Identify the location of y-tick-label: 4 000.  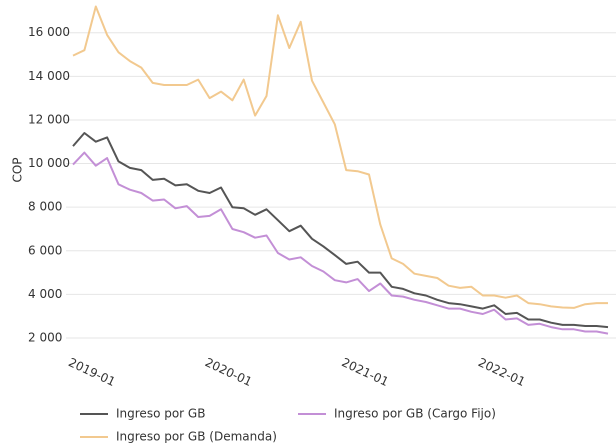
(45, 294).